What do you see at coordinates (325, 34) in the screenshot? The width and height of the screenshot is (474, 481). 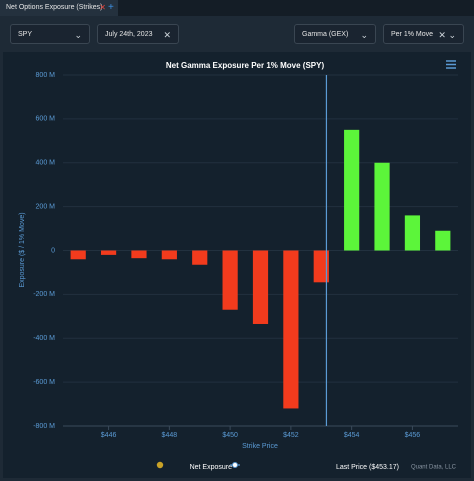 I see `greek: Gamma (GEX)` at bounding box center [325, 34].